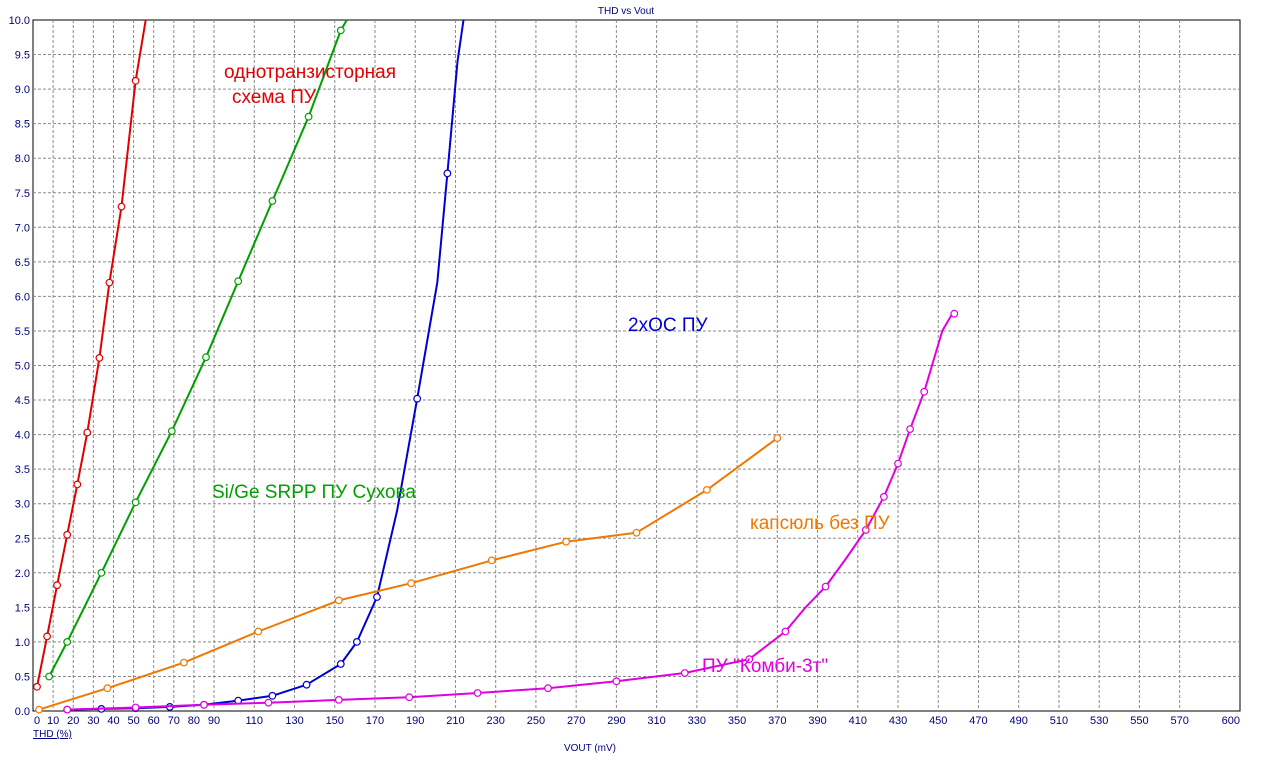 Image resolution: width=1271 pixels, height=768 pixels. What do you see at coordinates (455, 721) in the screenshot?
I see `x-tick-label: 210` at bounding box center [455, 721].